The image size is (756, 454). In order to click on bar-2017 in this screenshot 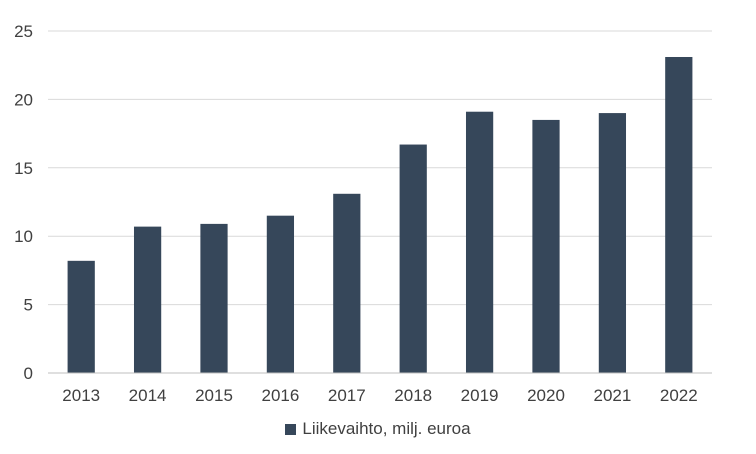, I will do `click(347, 283)`.